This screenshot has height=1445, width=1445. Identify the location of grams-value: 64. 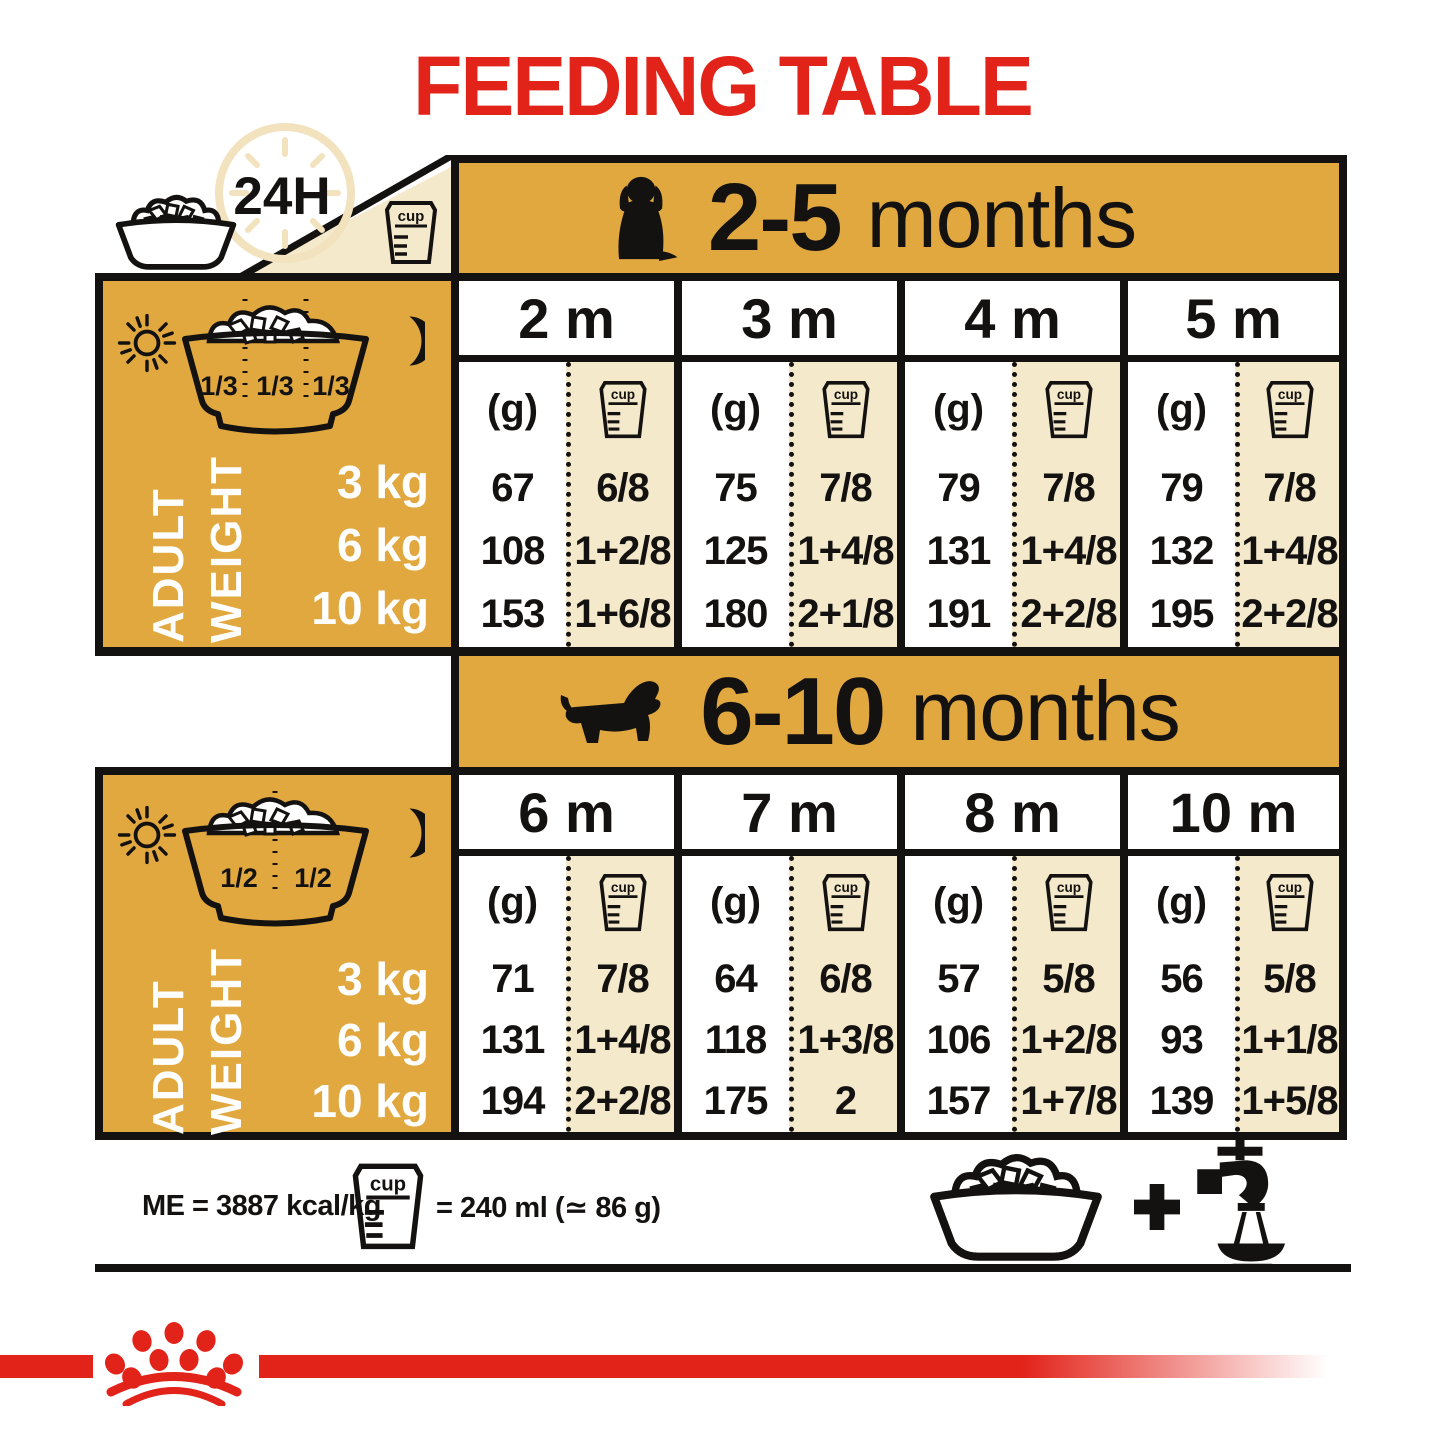
(736, 979).